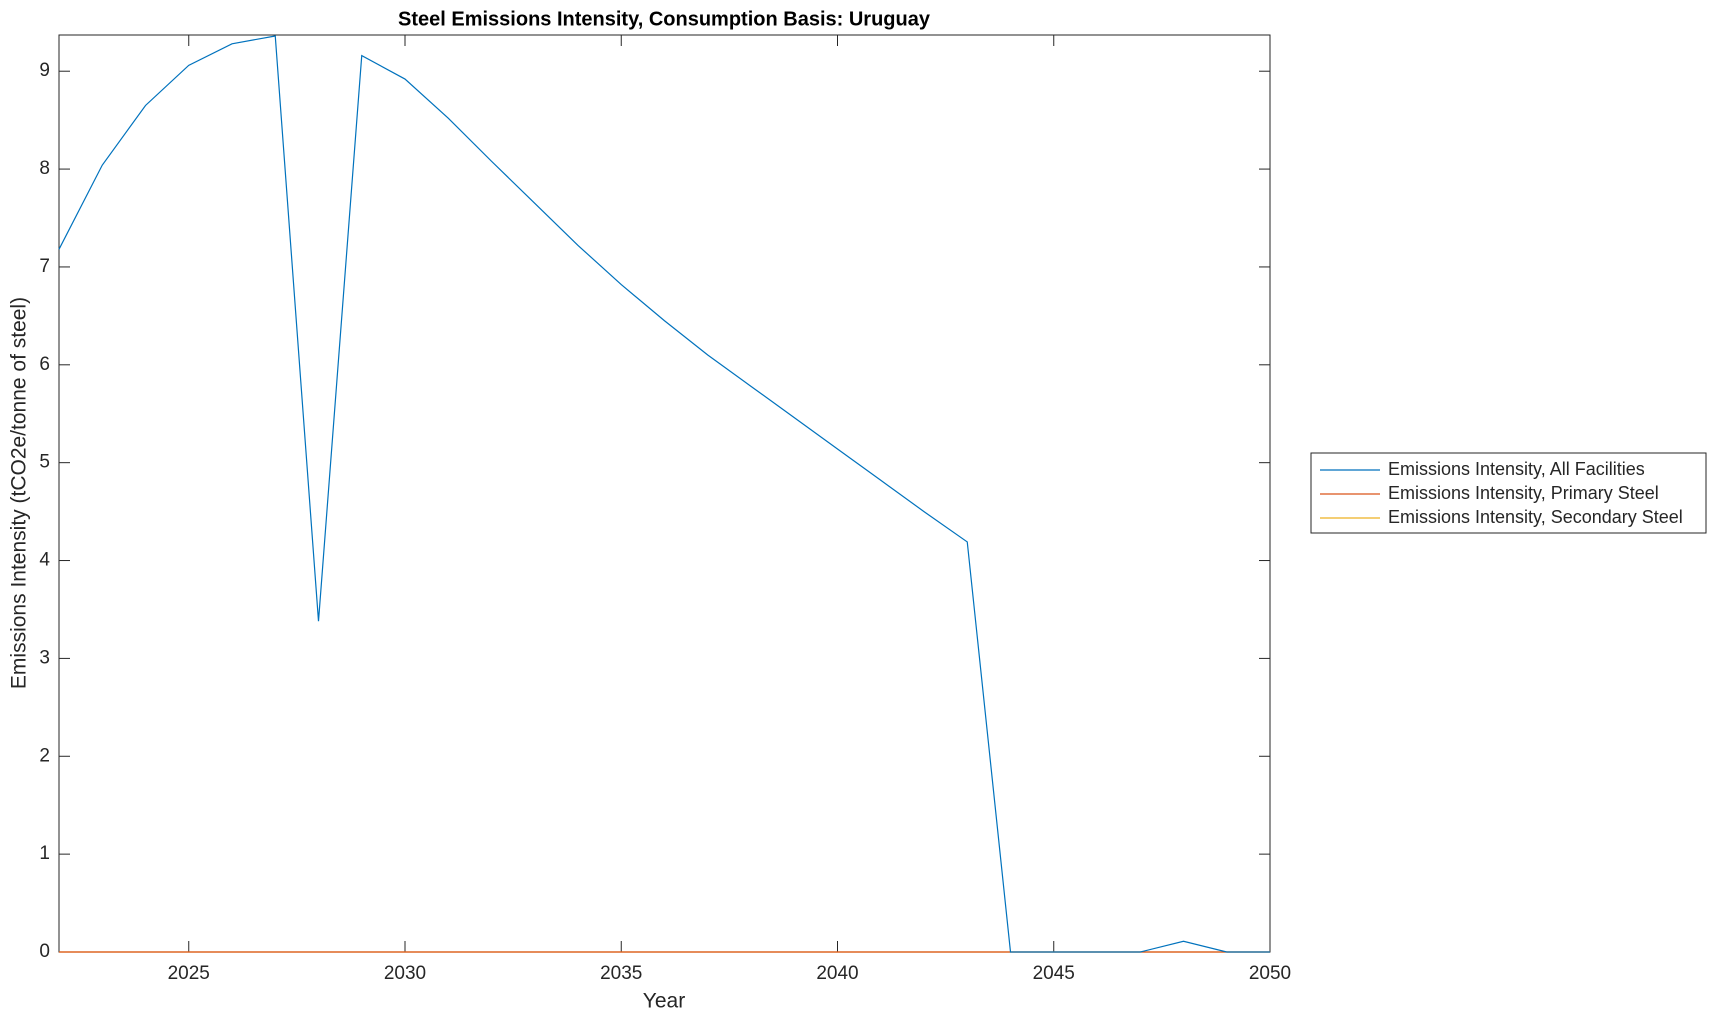 Image resolution: width=1717 pixels, height=1021 pixels. Describe the element at coordinates (44, 853) in the screenshot. I see `y-tick-label: 1` at that location.